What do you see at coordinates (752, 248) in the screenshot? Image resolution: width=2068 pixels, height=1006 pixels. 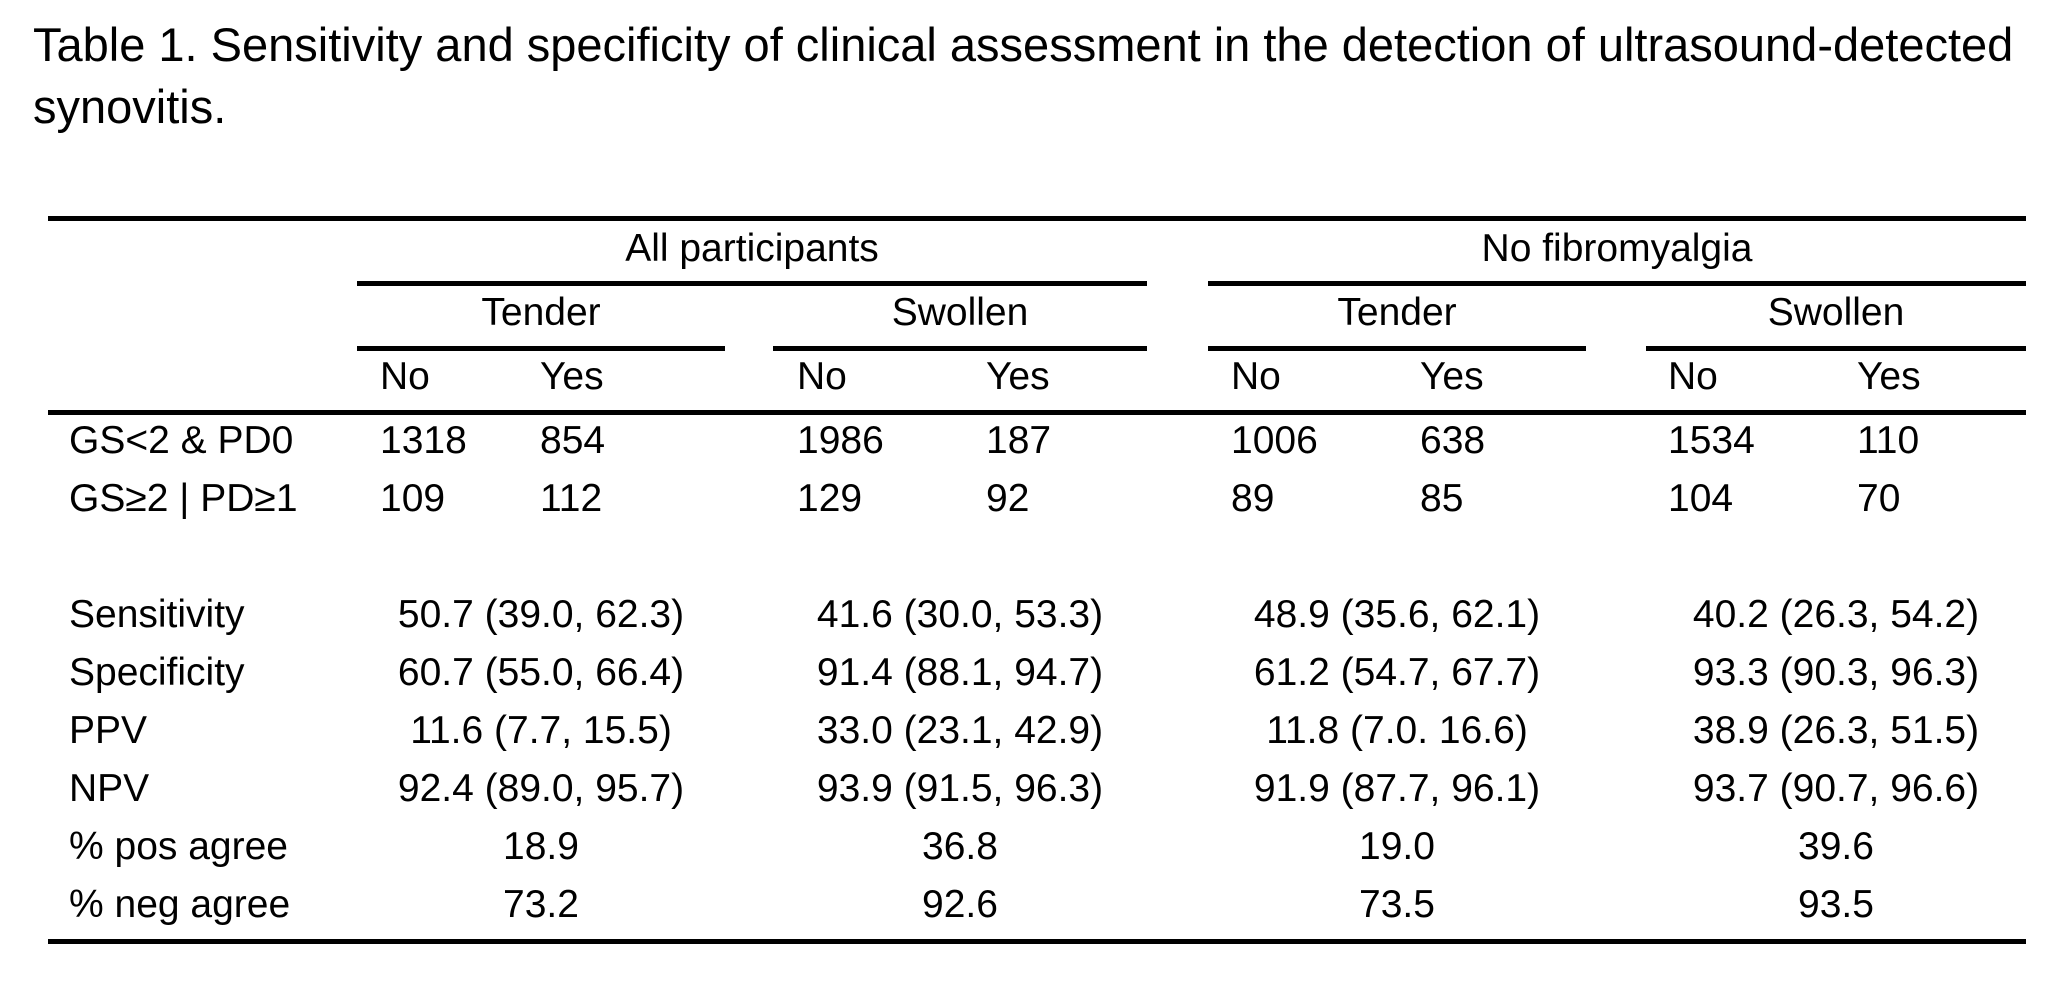 I see `group-header-all-participants: All participants` at bounding box center [752, 248].